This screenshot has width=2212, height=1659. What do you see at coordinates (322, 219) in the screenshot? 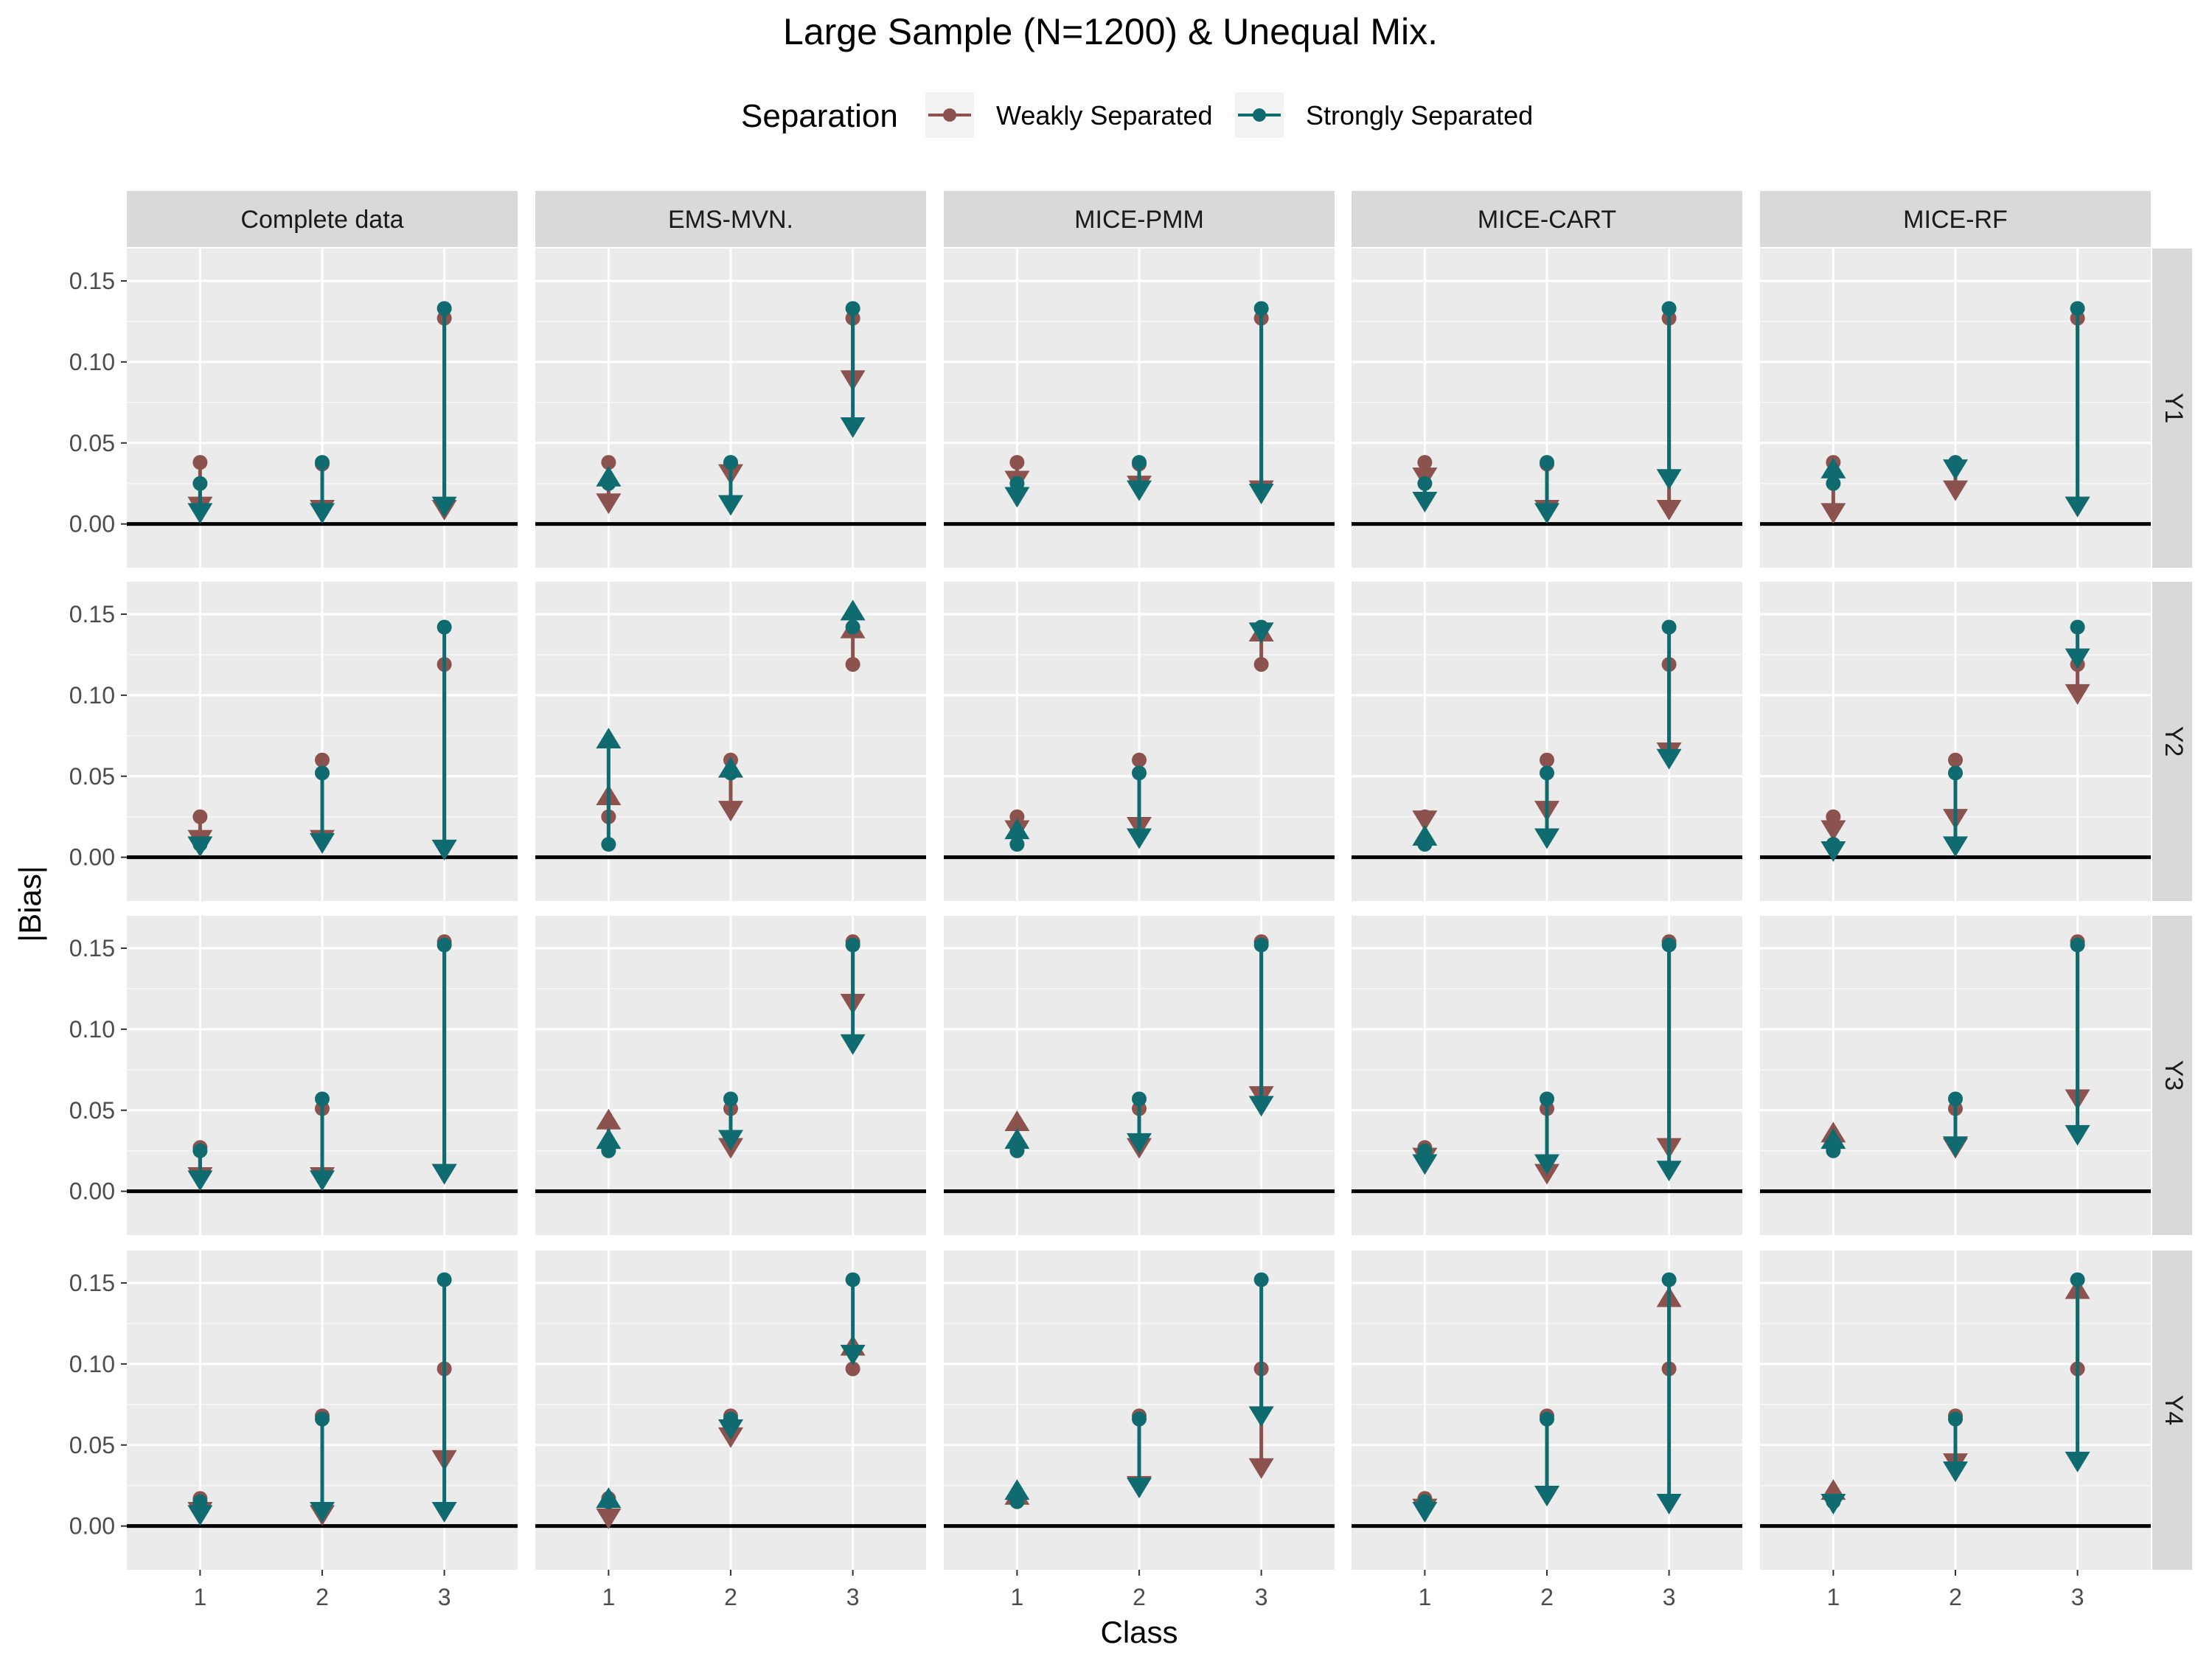
I see `strip-complete-data` at bounding box center [322, 219].